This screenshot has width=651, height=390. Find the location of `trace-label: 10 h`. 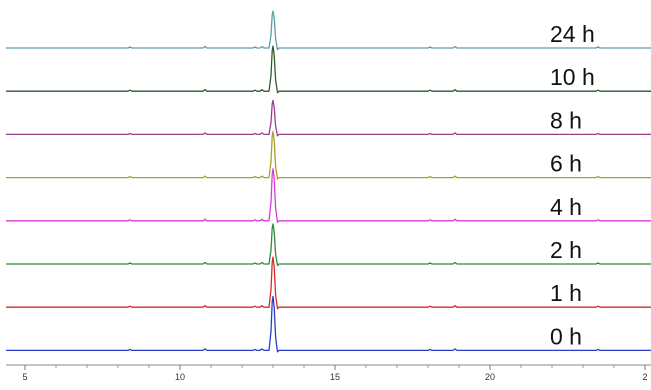

trace-label: 10 h is located at coordinates (572, 77).